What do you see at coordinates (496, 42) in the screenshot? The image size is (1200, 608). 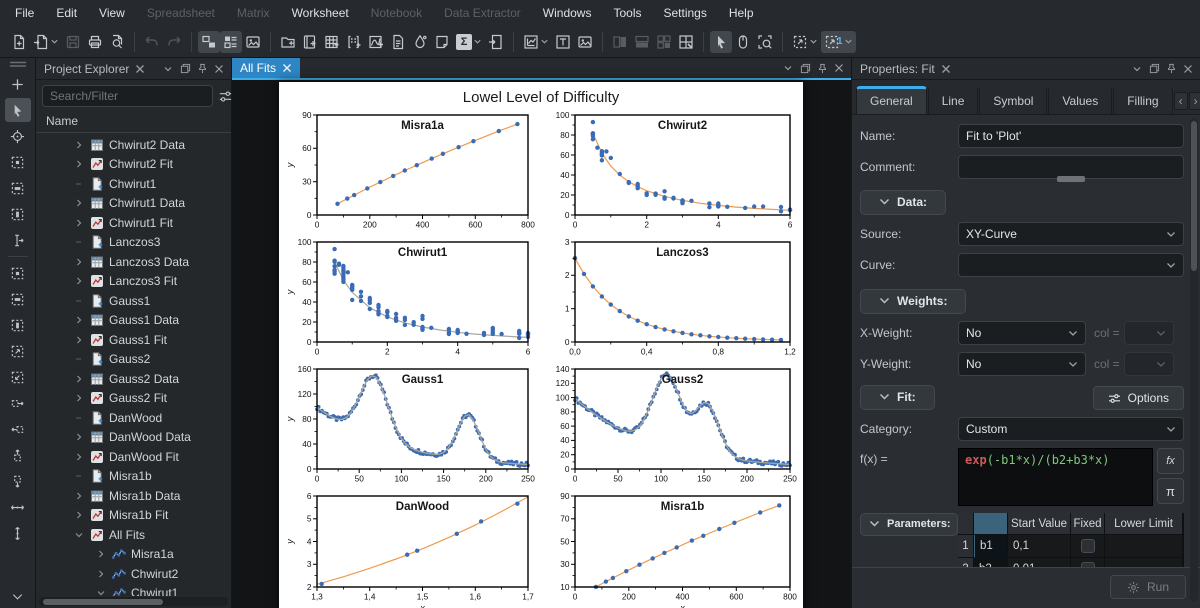 I see `import-data-button` at bounding box center [496, 42].